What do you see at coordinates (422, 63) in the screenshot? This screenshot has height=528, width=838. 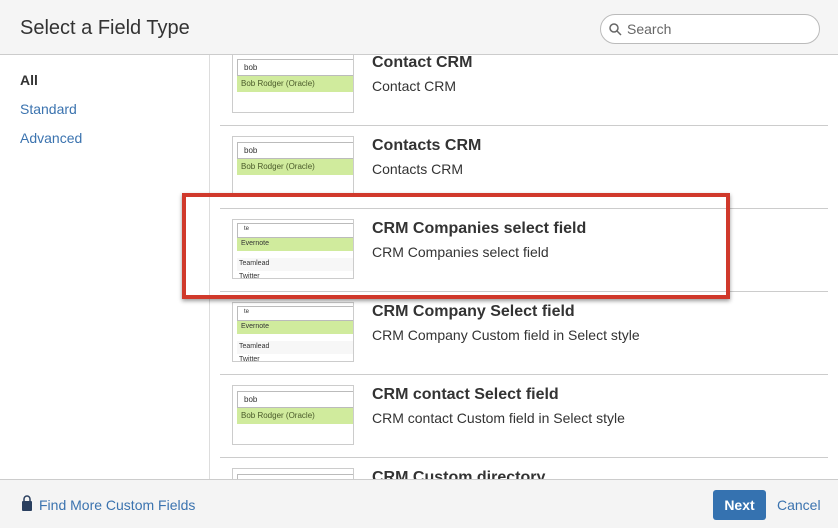 I see `field-type-title: Contact CRM` at bounding box center [422, 63].